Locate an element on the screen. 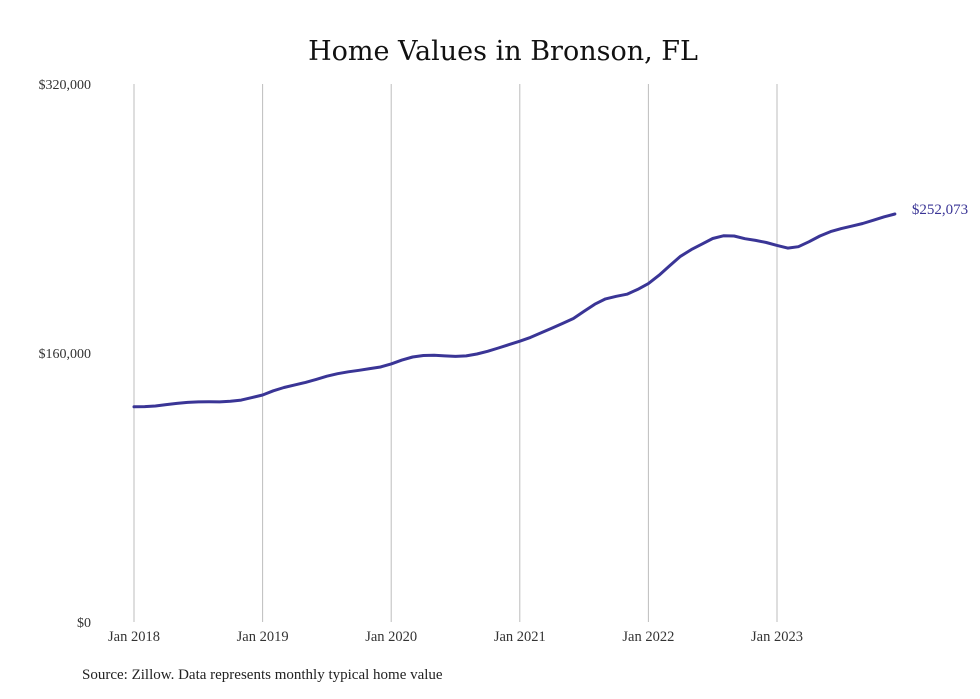  x-tick-label-1: Jan 2019 is located at coordinates (263, 637).